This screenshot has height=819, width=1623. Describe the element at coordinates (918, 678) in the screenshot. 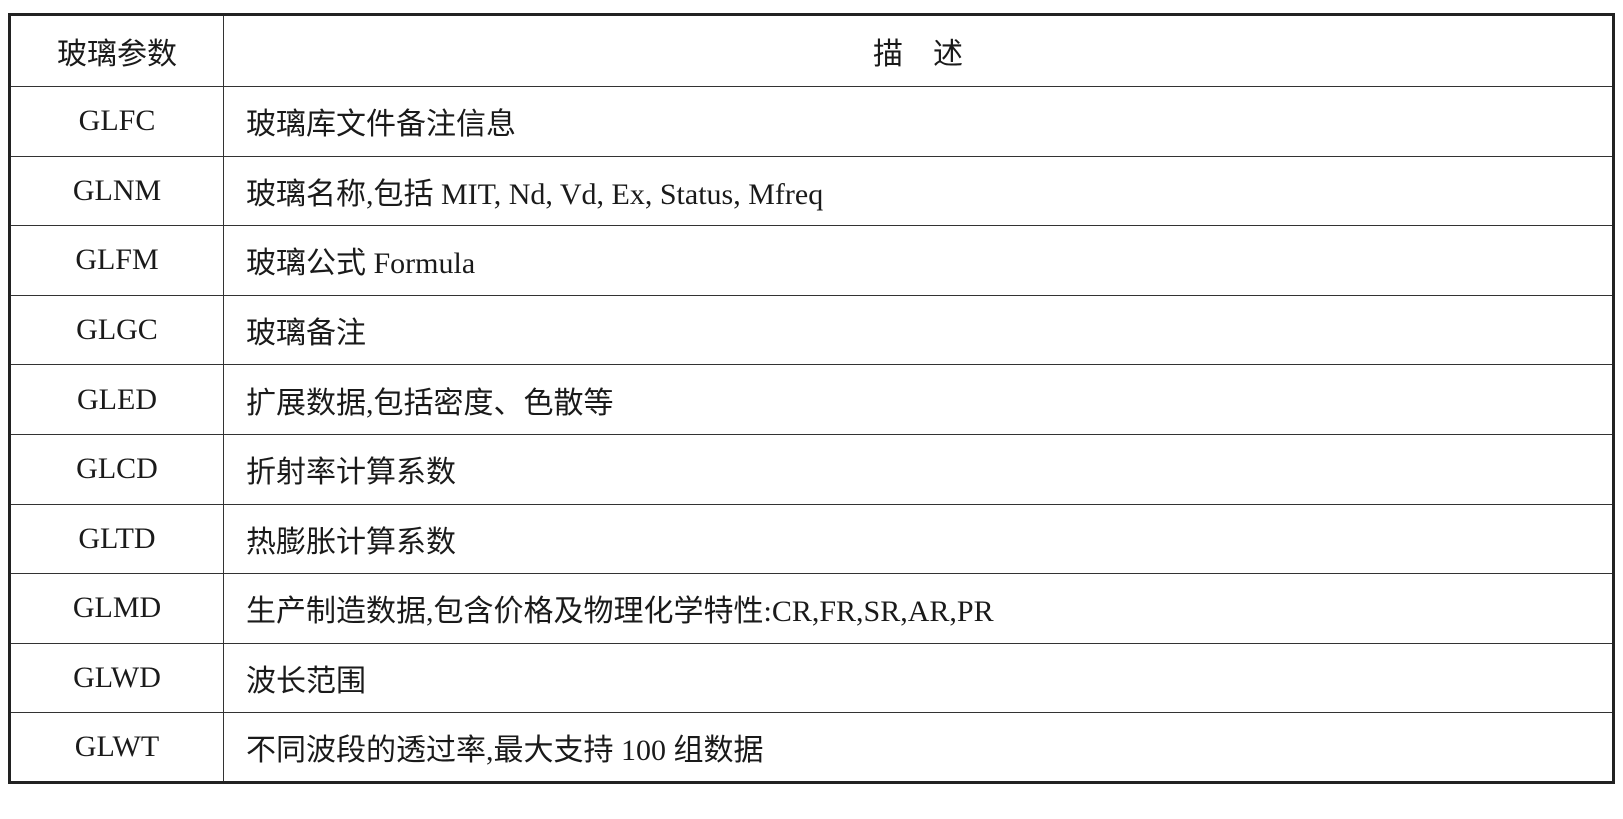

I see `description-cell: 波长范围` at that location.